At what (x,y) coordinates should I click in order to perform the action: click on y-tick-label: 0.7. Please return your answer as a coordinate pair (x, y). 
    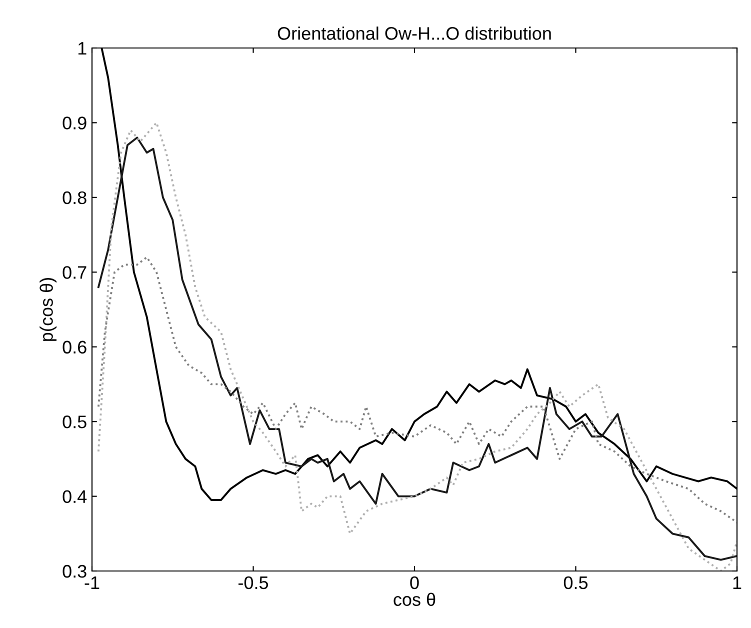
    Looking at the image, I should click on (74, 272).